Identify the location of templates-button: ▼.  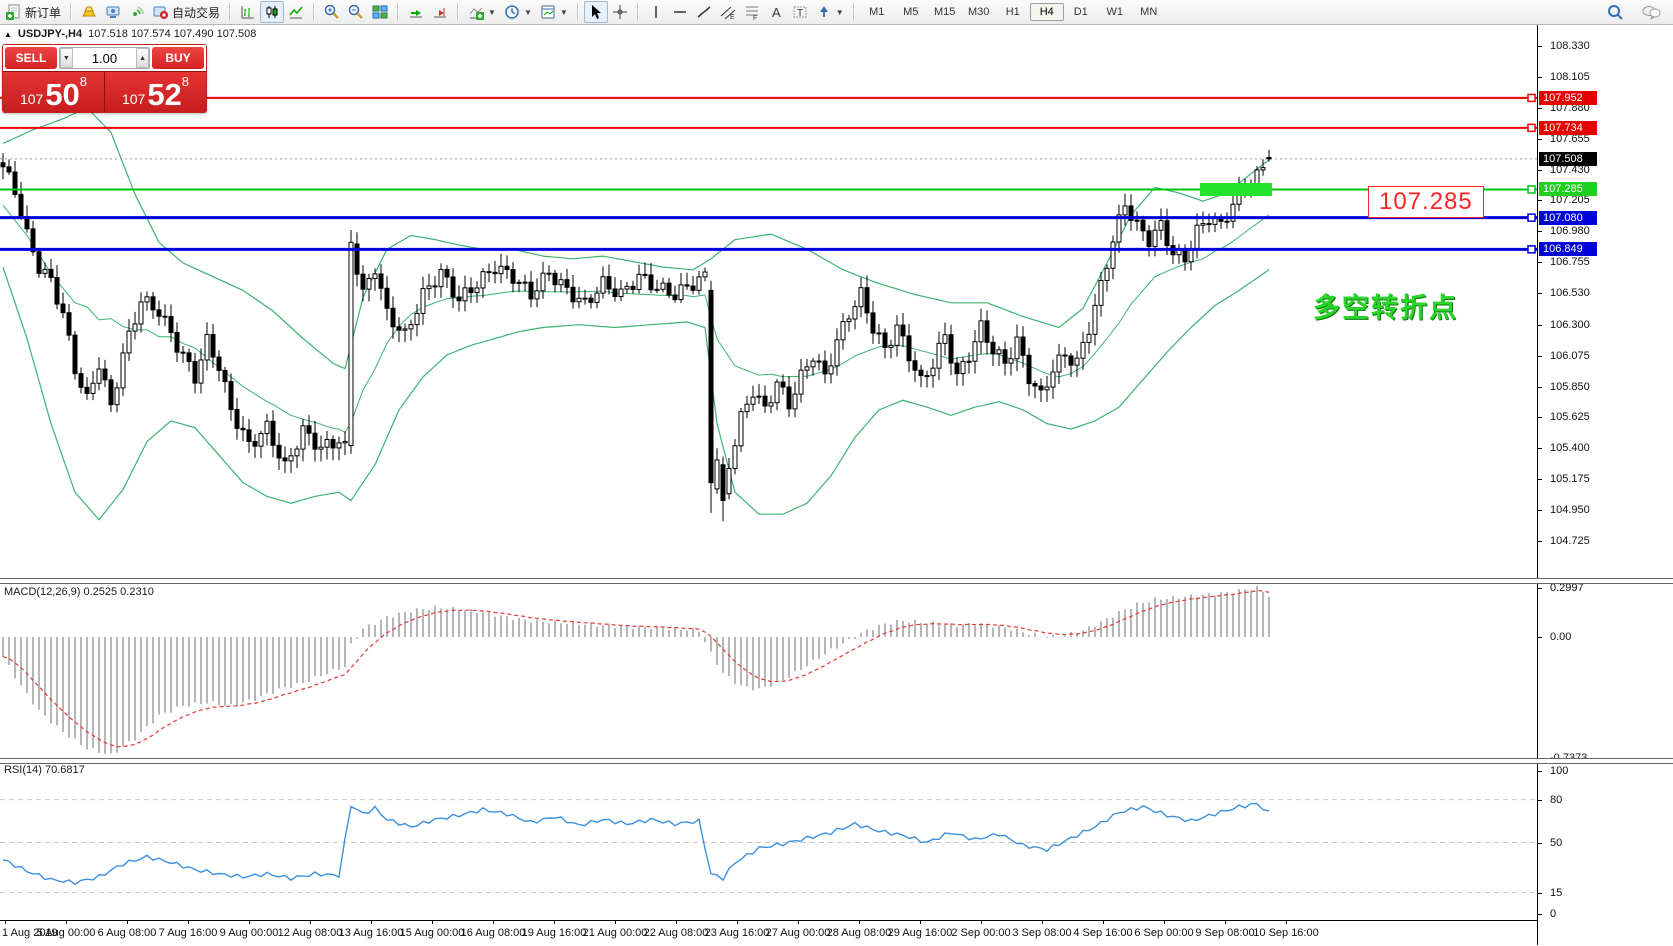
(554, 12).